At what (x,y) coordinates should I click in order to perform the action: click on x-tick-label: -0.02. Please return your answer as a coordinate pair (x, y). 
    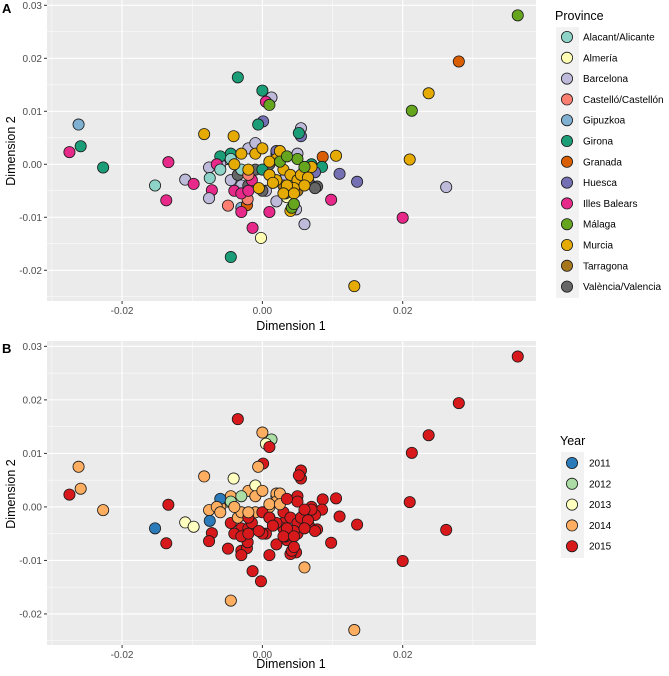
    Looking at the image, I should click on (122, 655).